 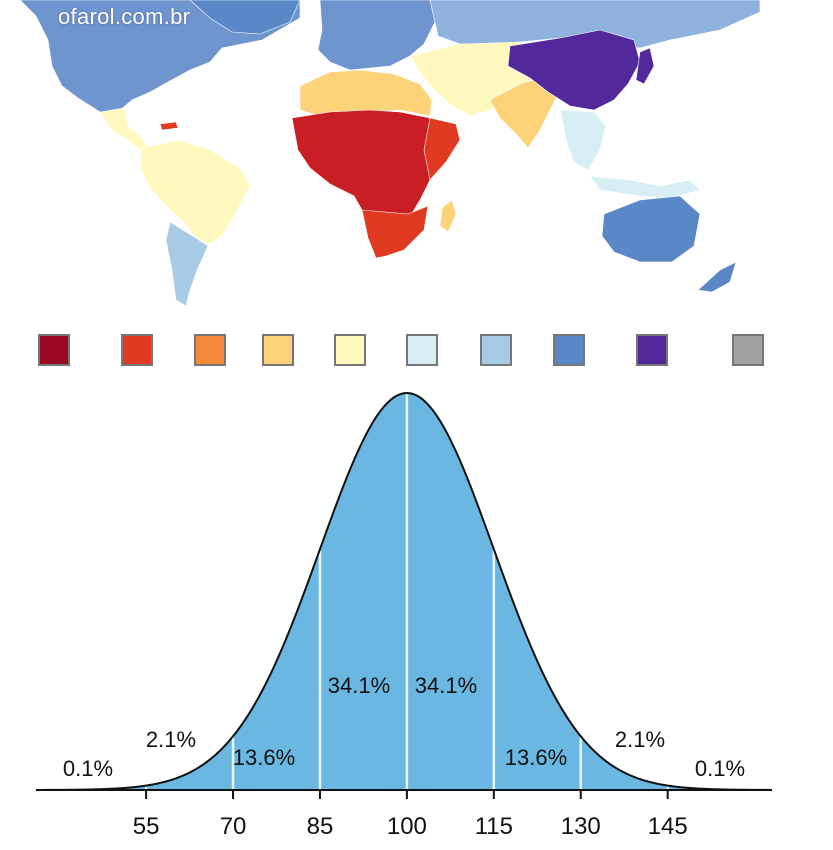 What do you see at coordinates (581, 826) in the screenshot?
I see `x-tick-label-130: 130` at bounding box center [581, 826].